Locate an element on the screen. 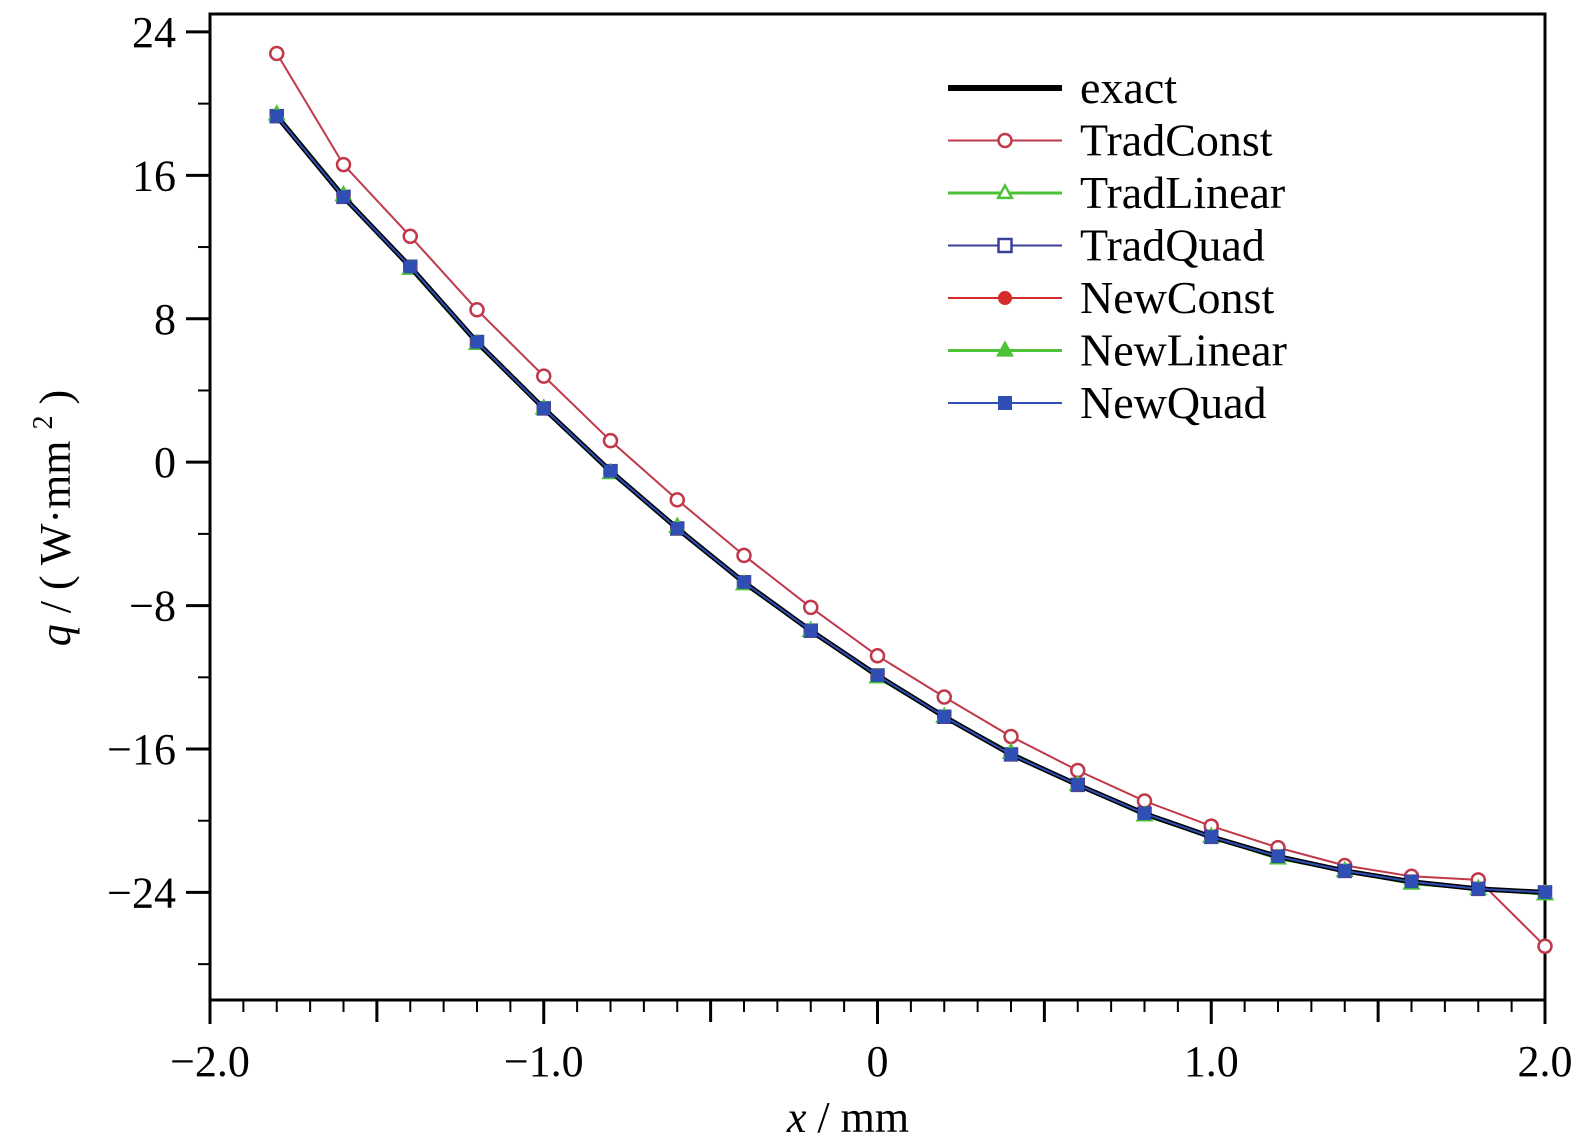 The width and height of the screenshot is (1575, 1144). x-tick-label: 1.0 is located at coordinates (1211, 1061).